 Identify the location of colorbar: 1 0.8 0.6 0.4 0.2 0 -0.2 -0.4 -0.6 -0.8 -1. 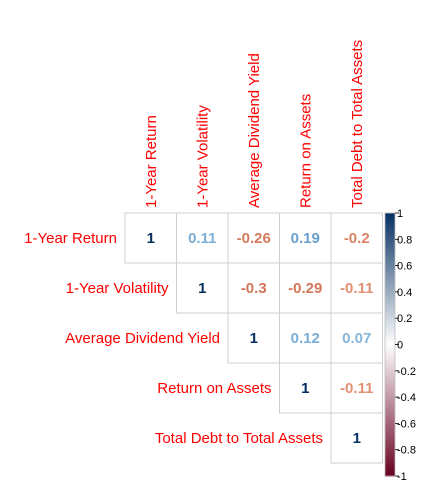
(400, 345).